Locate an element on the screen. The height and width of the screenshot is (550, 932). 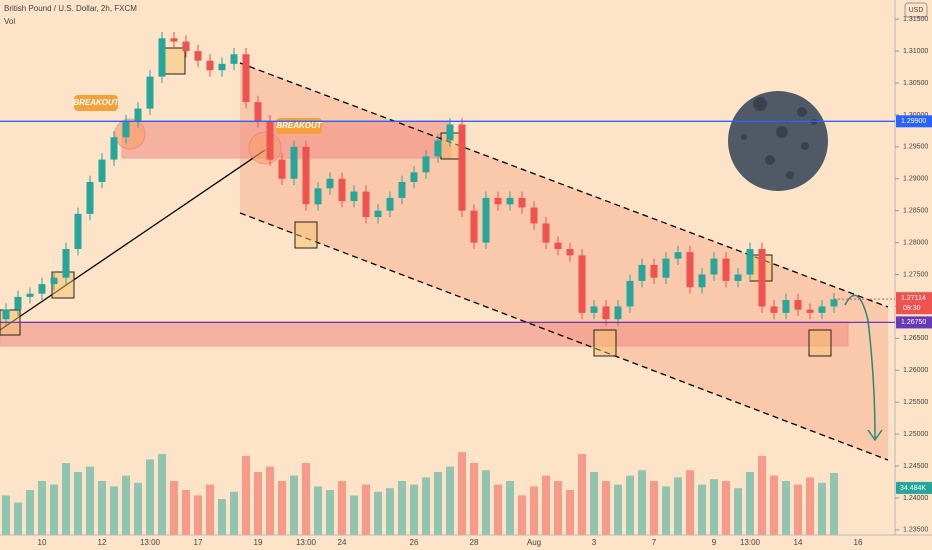
x-tick-label: 13:00 is located at coordinates (306, 542).